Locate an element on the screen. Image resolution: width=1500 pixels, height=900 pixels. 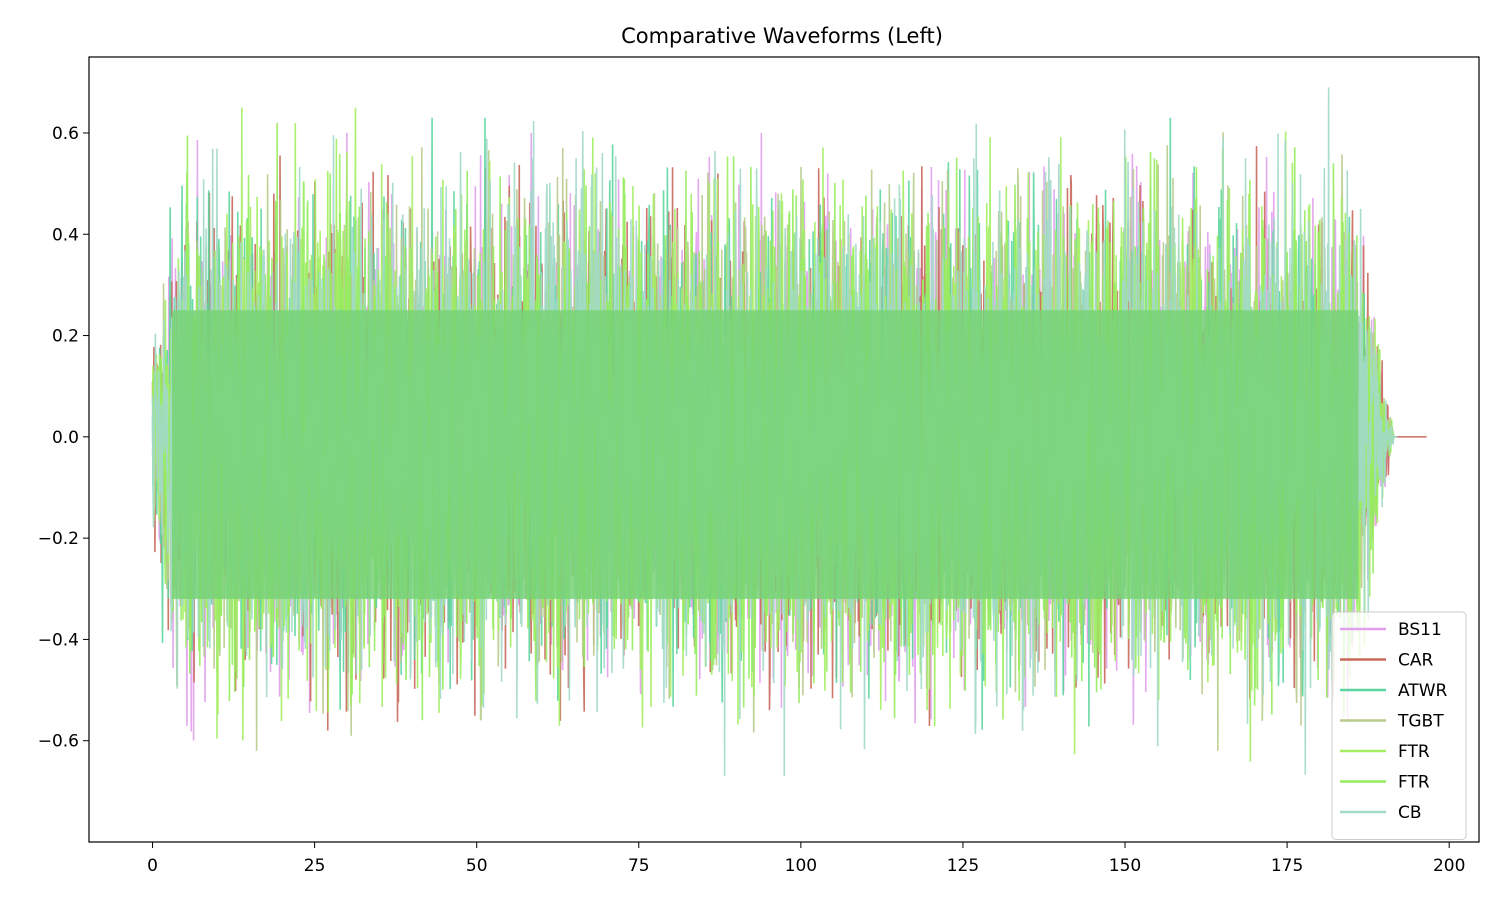
x-tick-label: 175 is located at coordinates (1287, 866).